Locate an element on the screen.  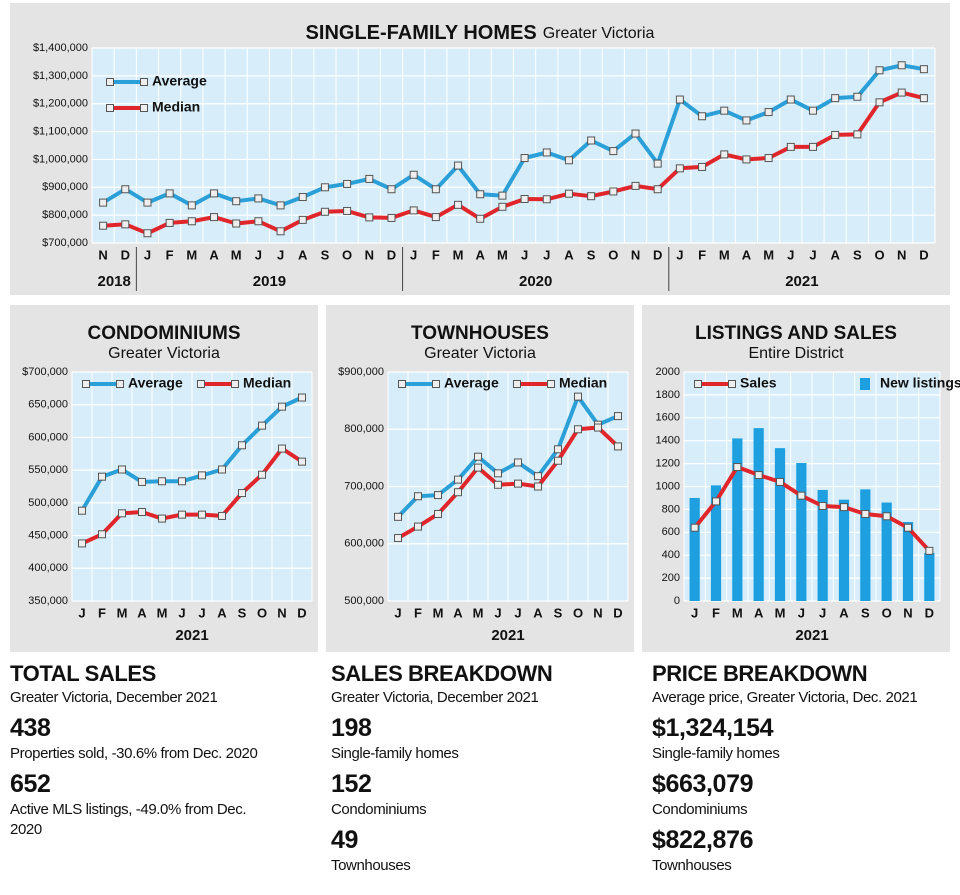
y-tick-label: 800,000 is located at coordinates (364, 429).